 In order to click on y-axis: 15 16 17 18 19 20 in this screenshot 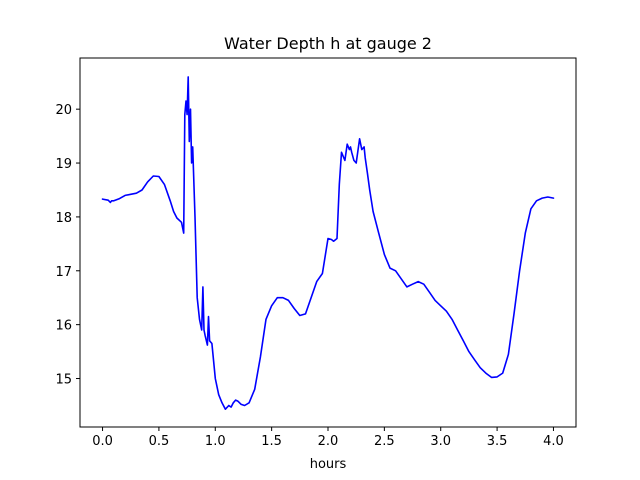, I will do `click(67, 245)`.